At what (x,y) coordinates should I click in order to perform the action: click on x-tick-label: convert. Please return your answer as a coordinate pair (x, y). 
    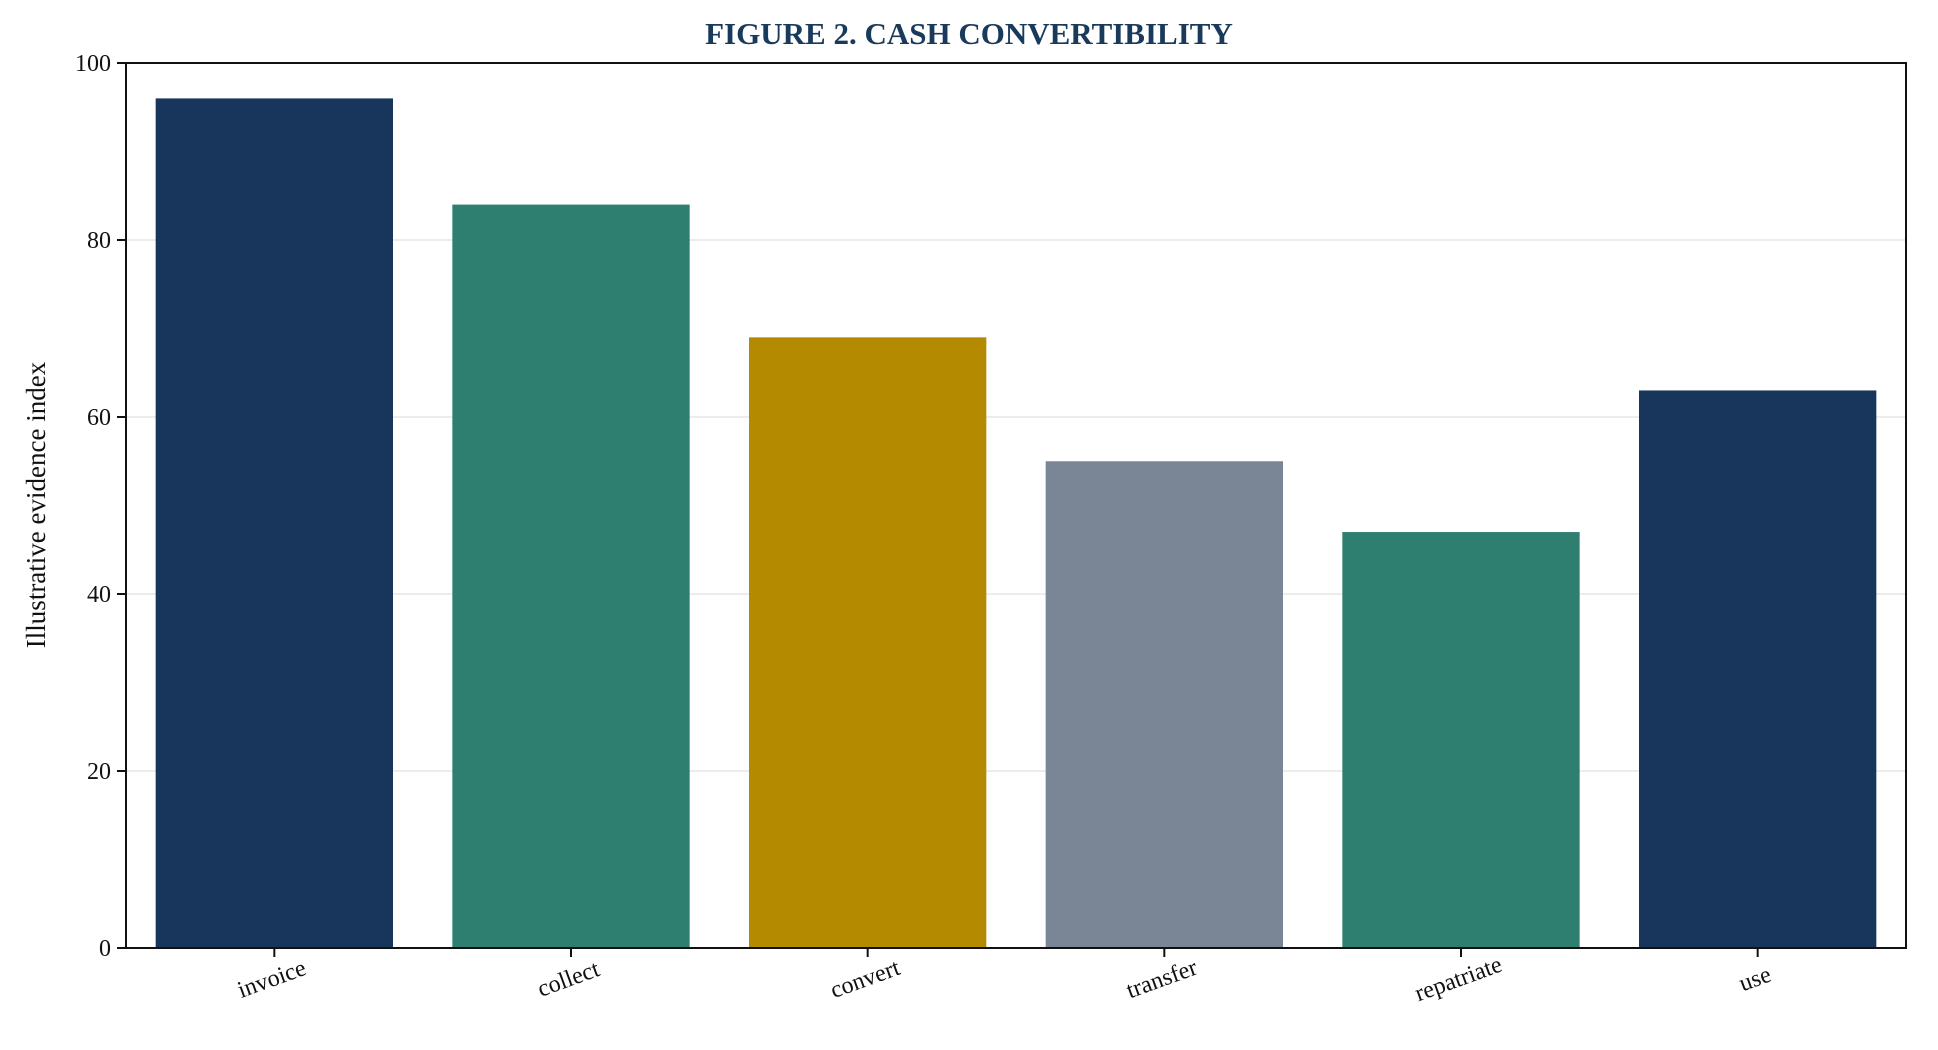
    Looking at the image, I should click on (865, 979).